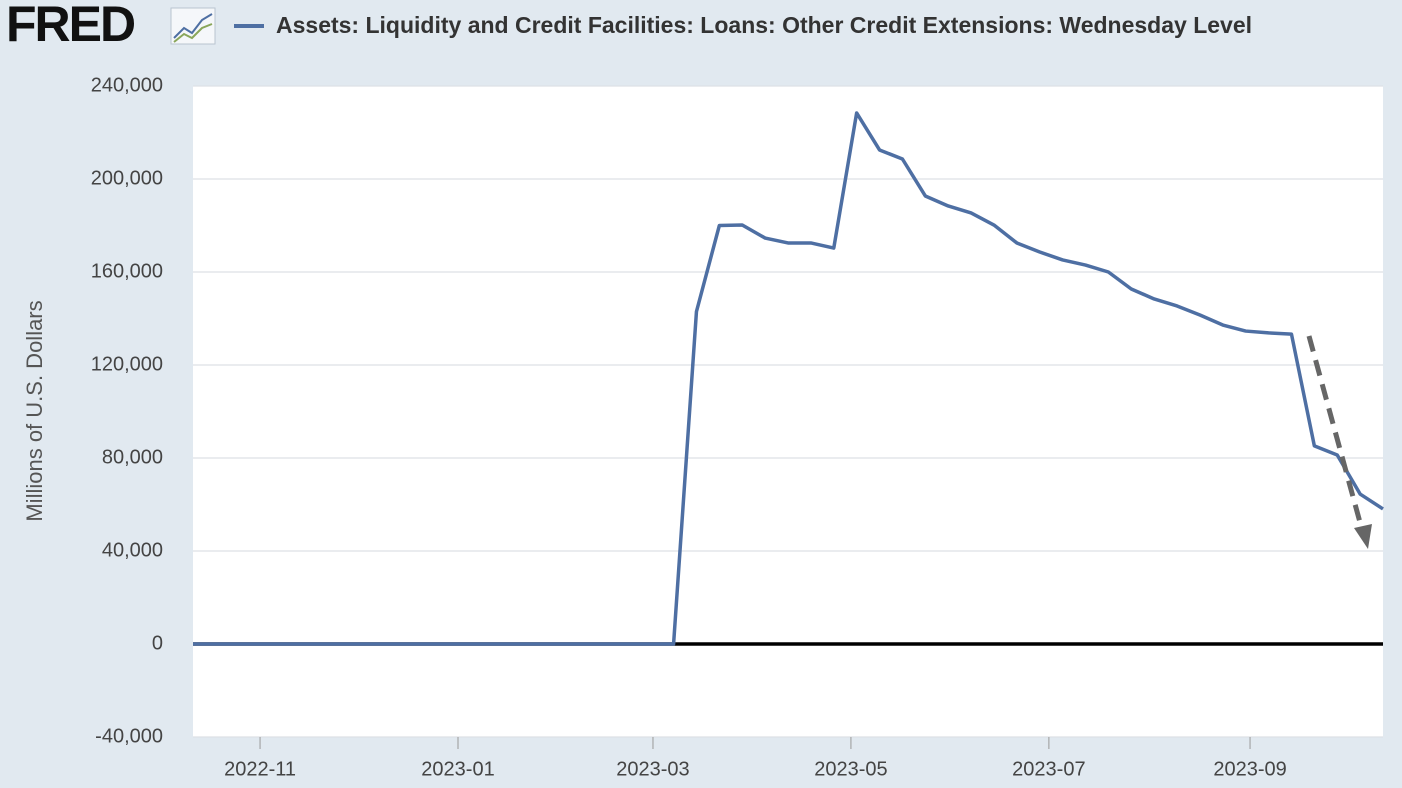 This screenshot has width=1402, height=788. Describe the element at coordinates (127, 364) in the screenshot. I see `y-tick-label: 120,000` at that location.